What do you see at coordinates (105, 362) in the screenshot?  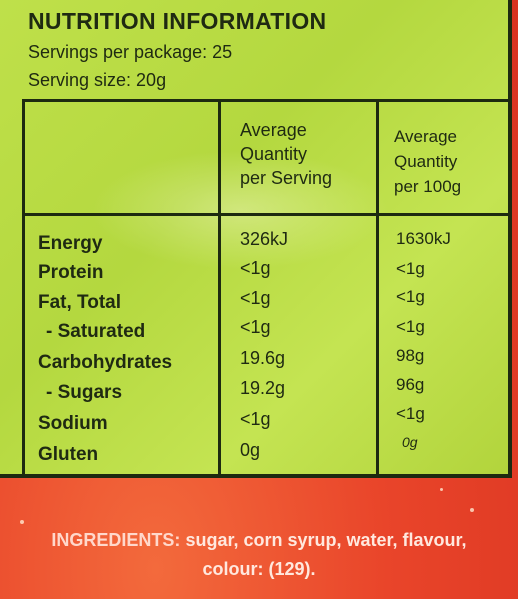 I see `nutrient-label: Carbohydrates` at bounding box center [105, 362].